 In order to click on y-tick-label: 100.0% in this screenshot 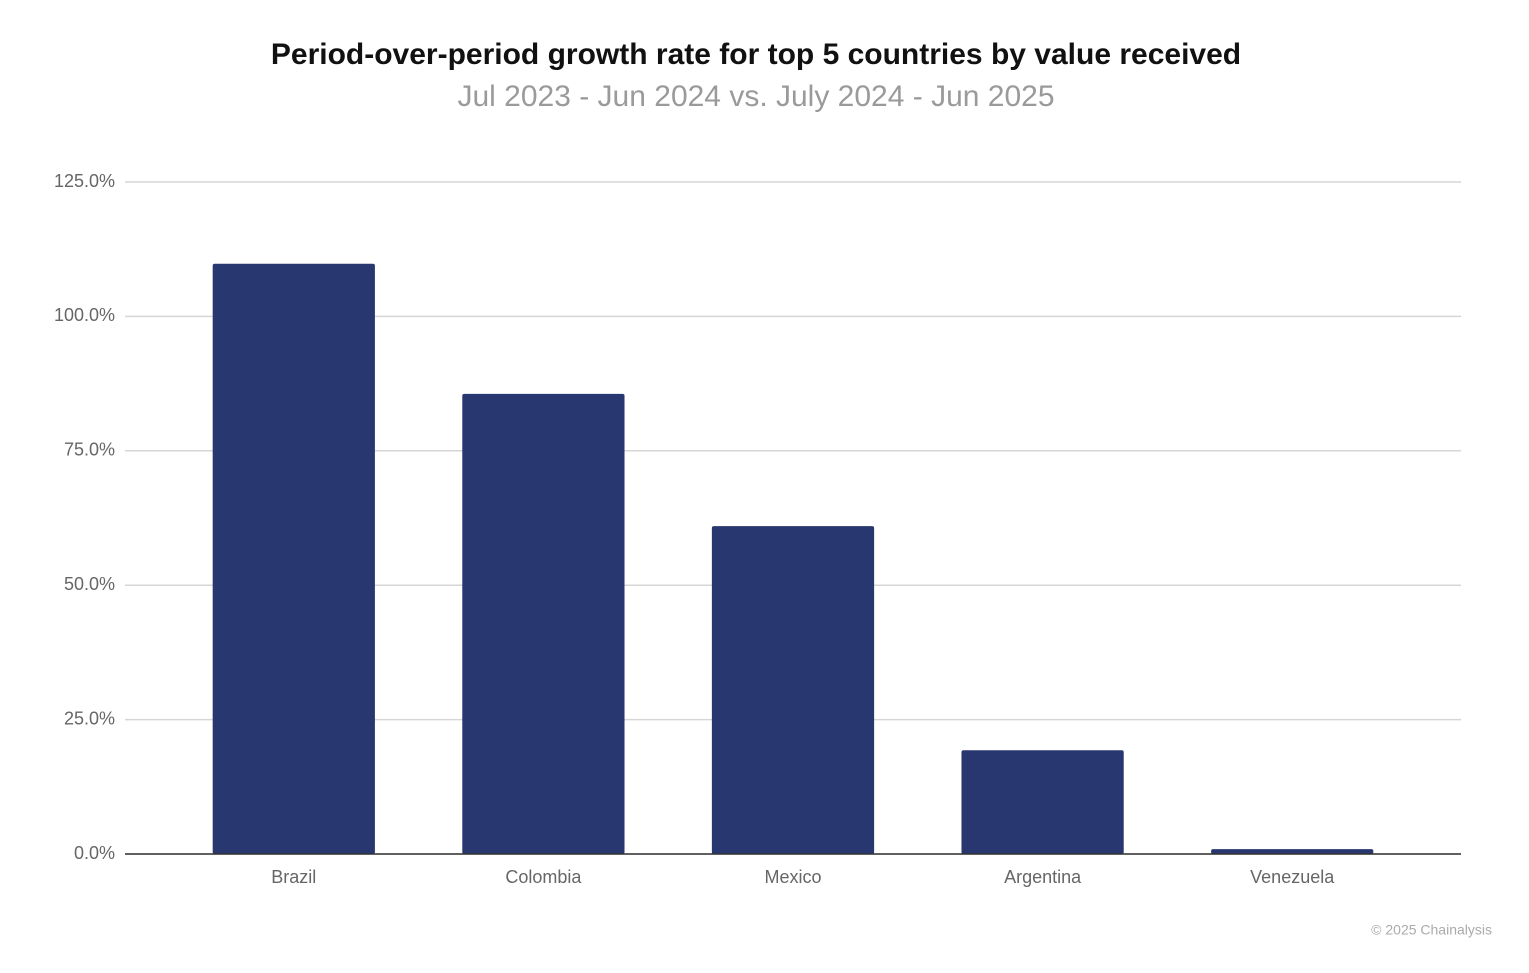, I will do `click(84, 315)`.